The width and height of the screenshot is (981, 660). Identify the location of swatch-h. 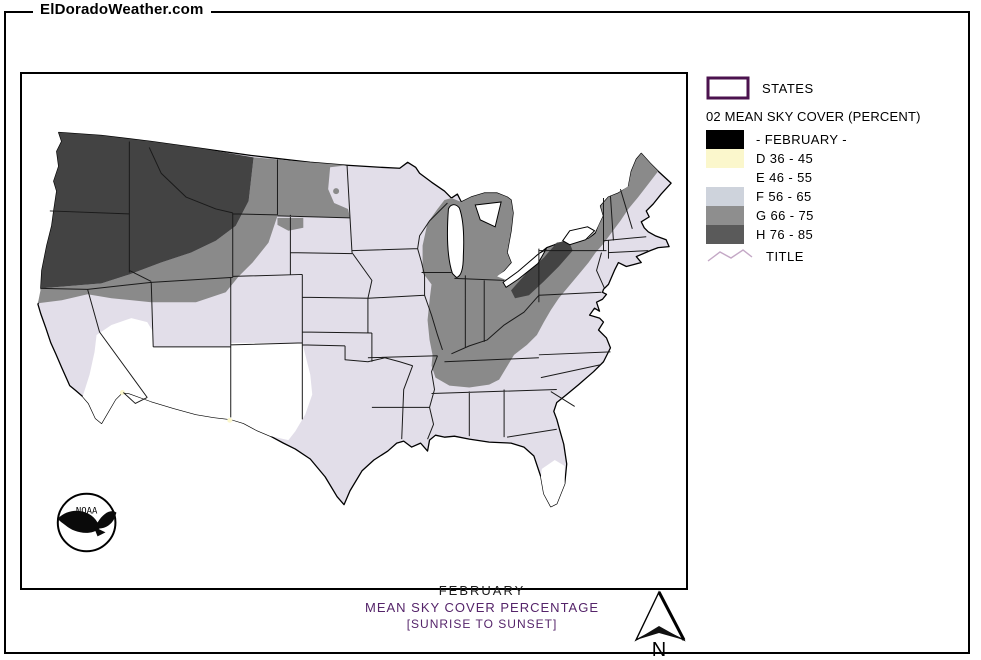
(725, 234).